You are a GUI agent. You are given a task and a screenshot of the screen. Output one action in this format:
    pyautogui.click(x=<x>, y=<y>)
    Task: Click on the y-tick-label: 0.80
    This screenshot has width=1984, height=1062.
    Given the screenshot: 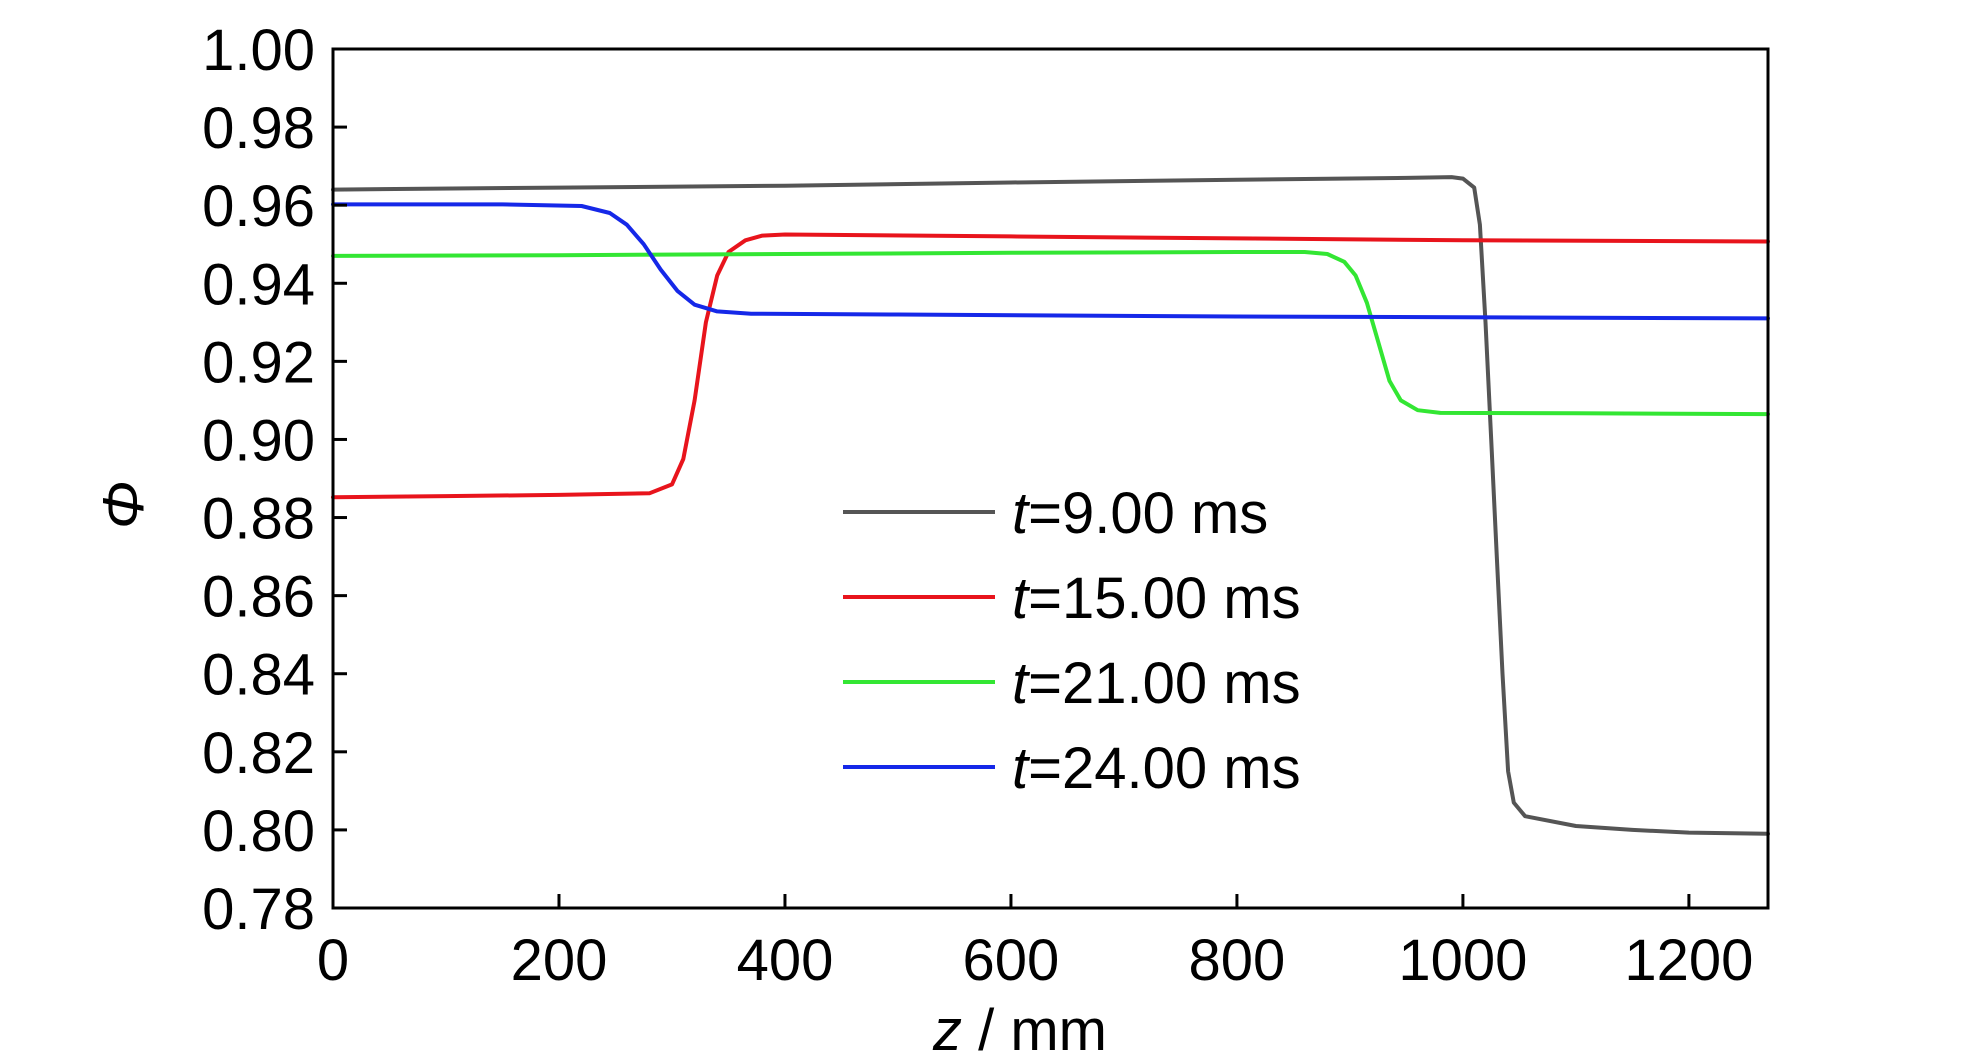 What is the action you would take?
    pyautogui.click(x=258, y=831)
    